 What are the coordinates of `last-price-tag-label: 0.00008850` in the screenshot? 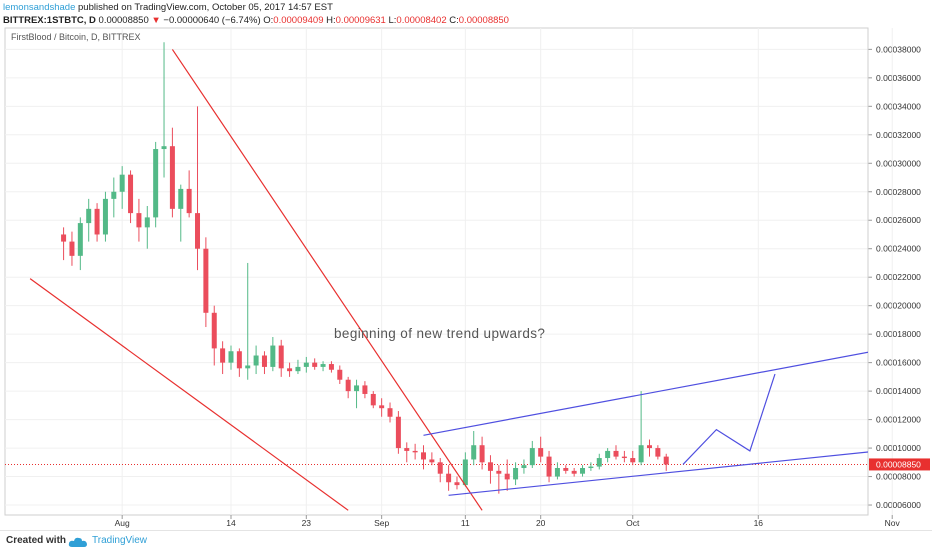 It's located at (898, 464).